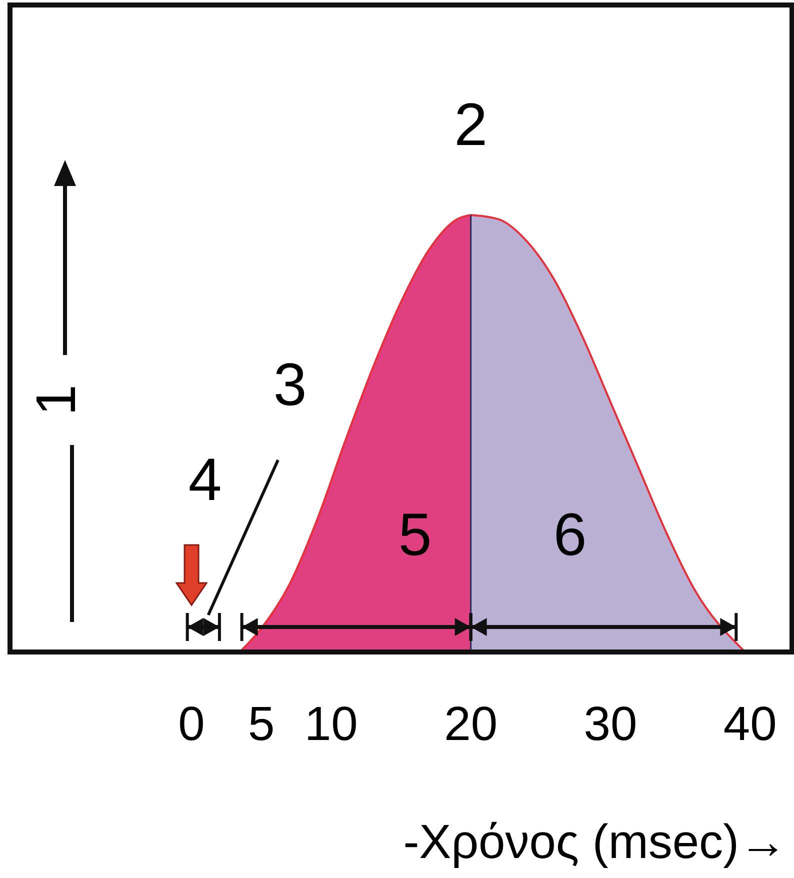 Image resolution: width=794 pixels, height=878 pixels. What do you see at coordinates (471, 124) in the screenshot?
I see `annotation: 2` at bounding box center [471, 124].